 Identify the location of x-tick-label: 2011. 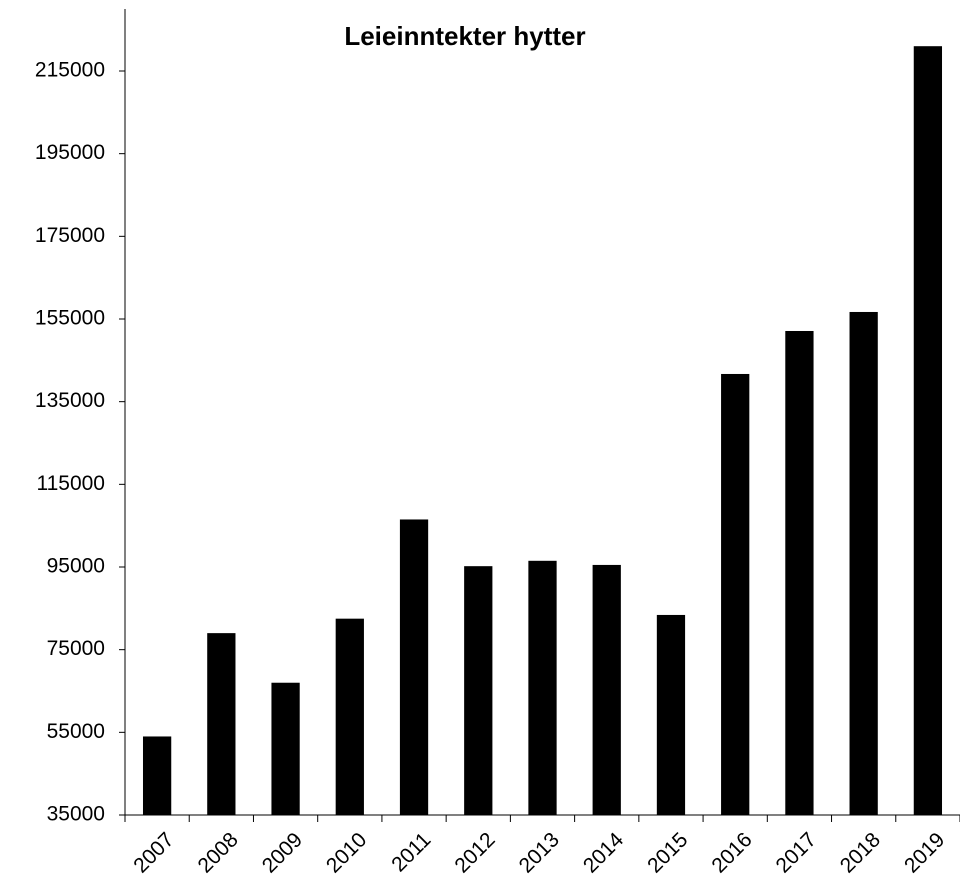
(411, 852).